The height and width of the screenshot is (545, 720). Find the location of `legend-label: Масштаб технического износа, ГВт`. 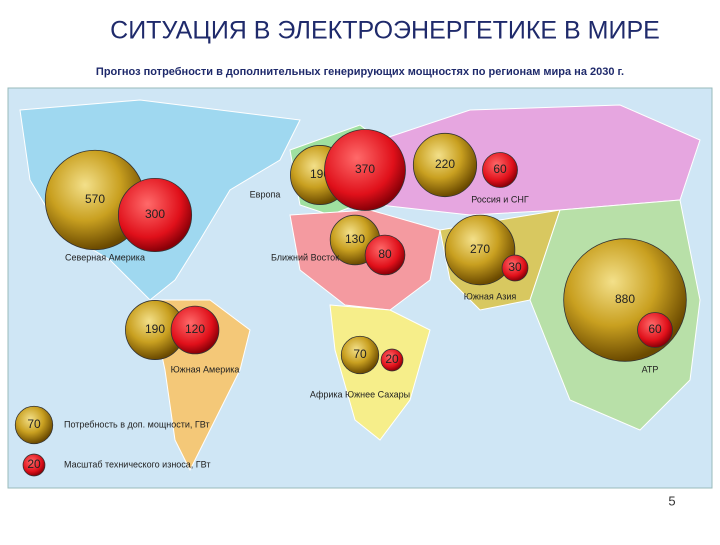

legend-label: Масштаб технического износа, ГВт is located at coordinates (137, 464).